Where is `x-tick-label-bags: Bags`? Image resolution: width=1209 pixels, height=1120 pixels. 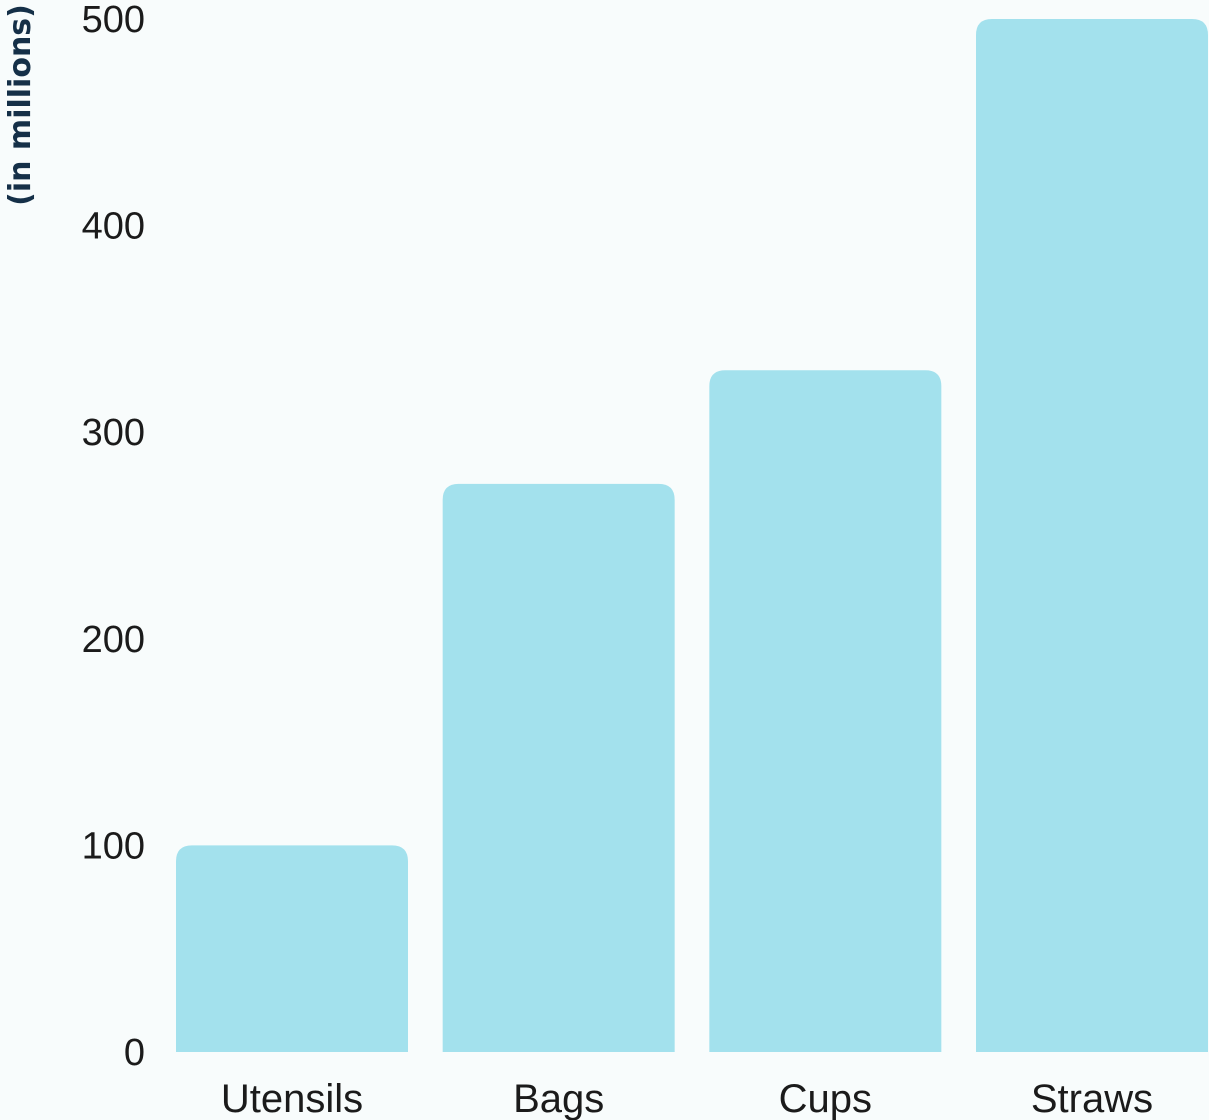 x-tick-label-bags: Bags is located at coordinates (558, 1098).